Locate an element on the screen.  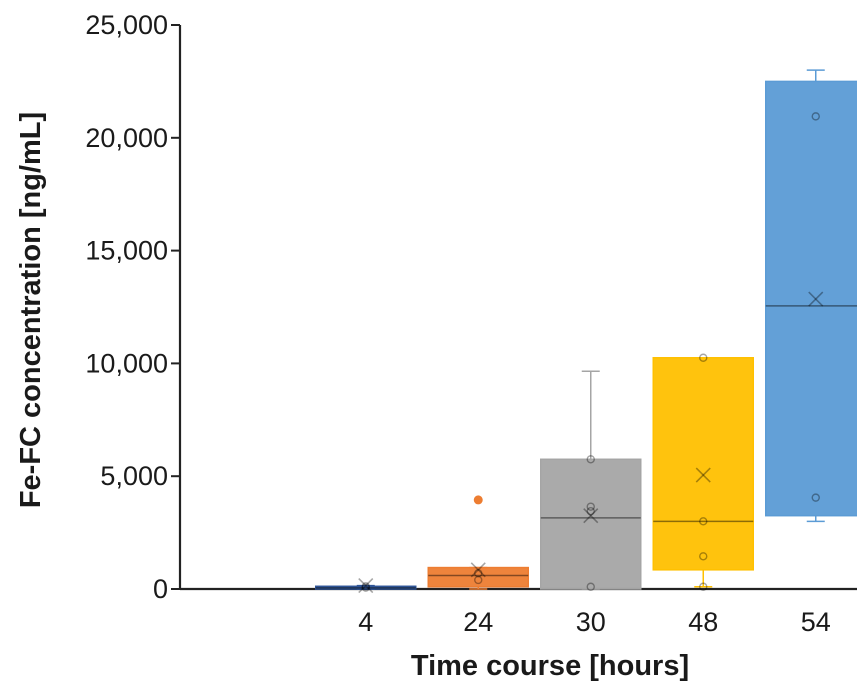
x-tick-label: 54 is located at coordinates (816, 622).